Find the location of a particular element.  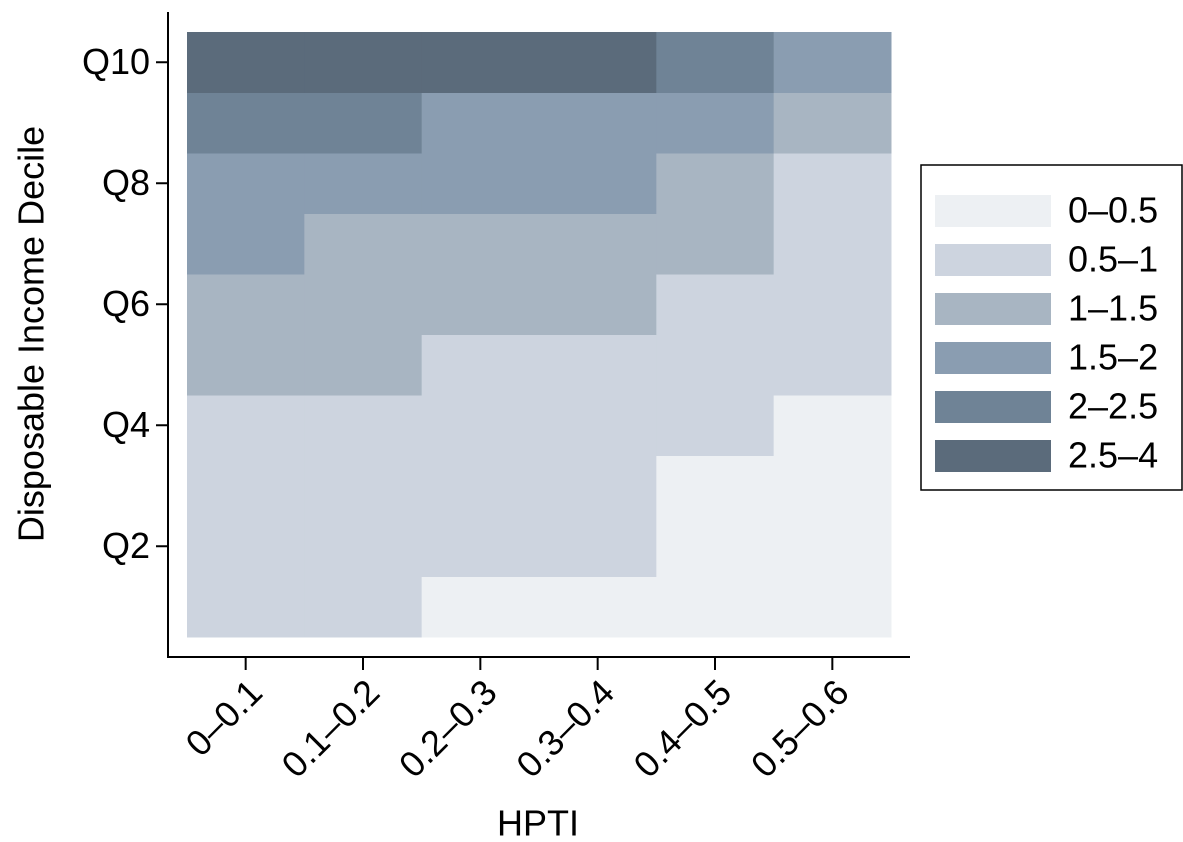

legend-label: 2.5–4 is located at coordinates (1113, 455).